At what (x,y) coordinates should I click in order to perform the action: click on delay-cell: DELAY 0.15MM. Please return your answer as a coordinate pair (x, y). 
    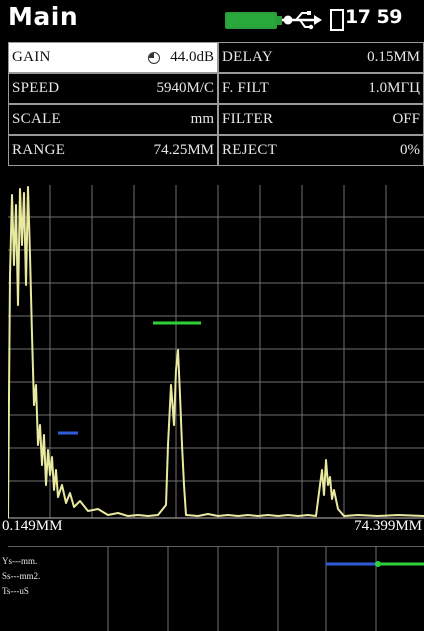
    Looking at the image, I should click on (321, 57).